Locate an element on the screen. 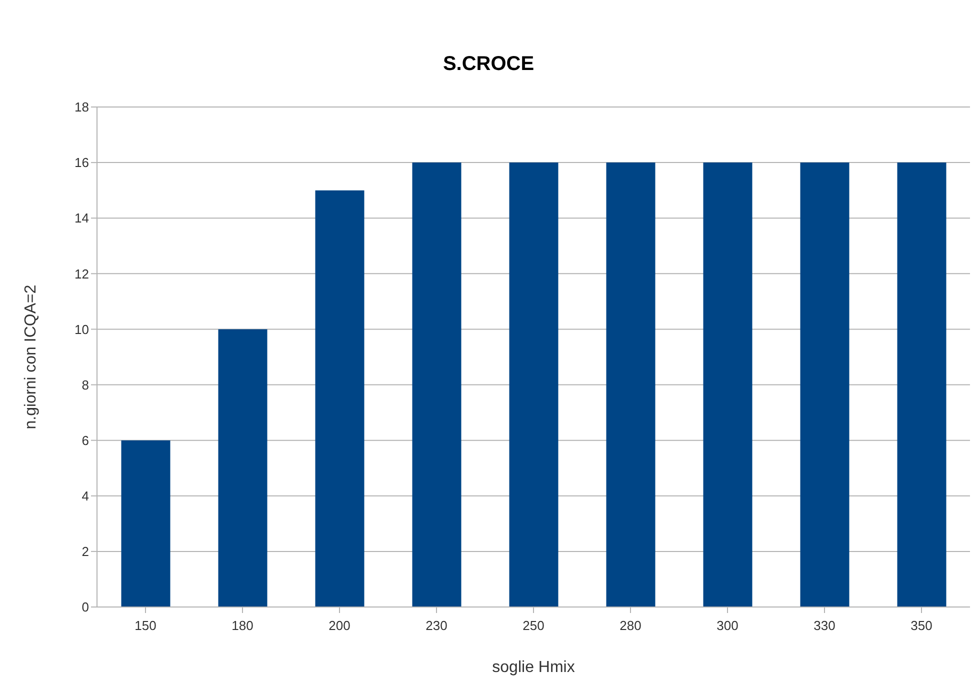  x-tick-label: 150 is located at coordinates (145, 626).